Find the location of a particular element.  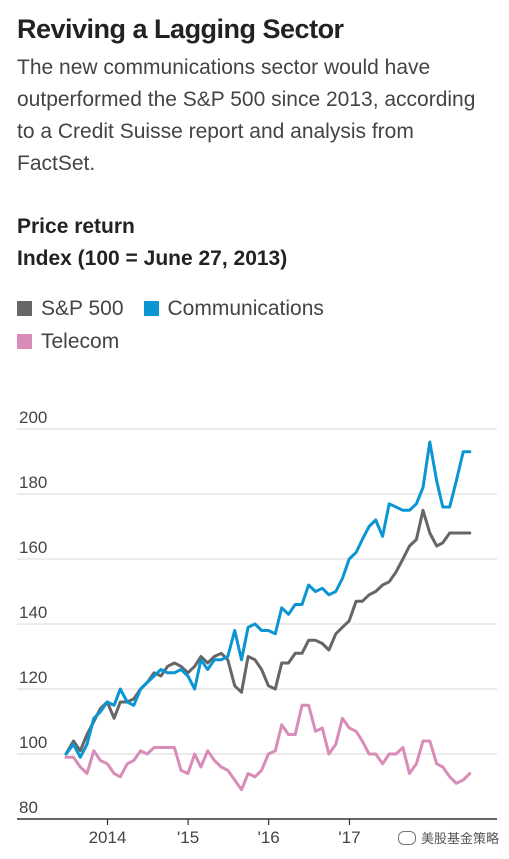

legend-swatch-communications is located at coordinates (151, 308).